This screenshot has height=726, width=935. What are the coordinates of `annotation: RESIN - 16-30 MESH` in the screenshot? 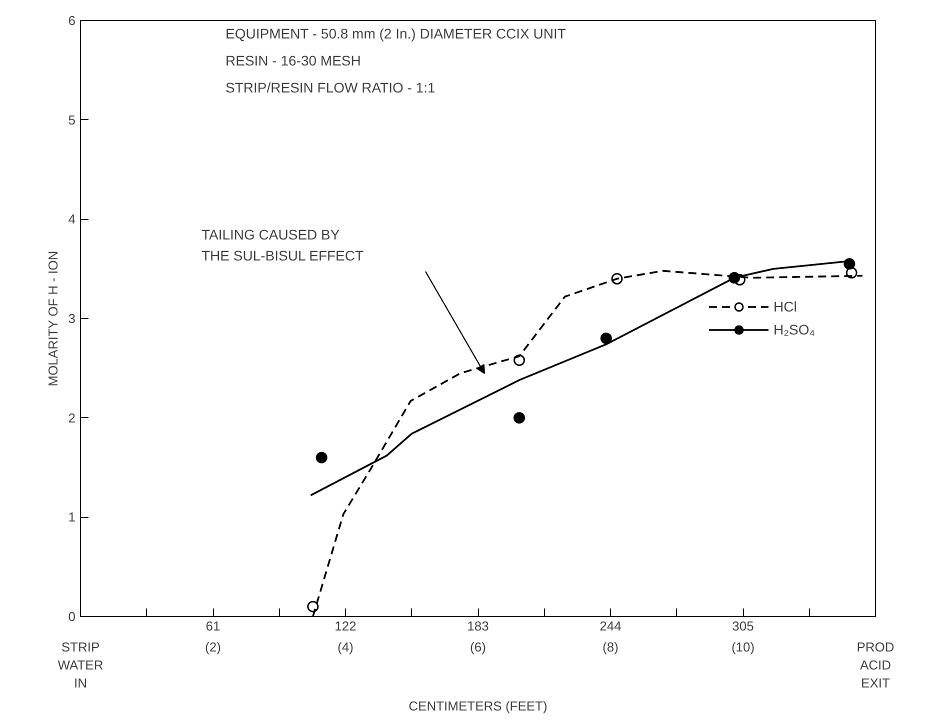 It's located at (293, 60).